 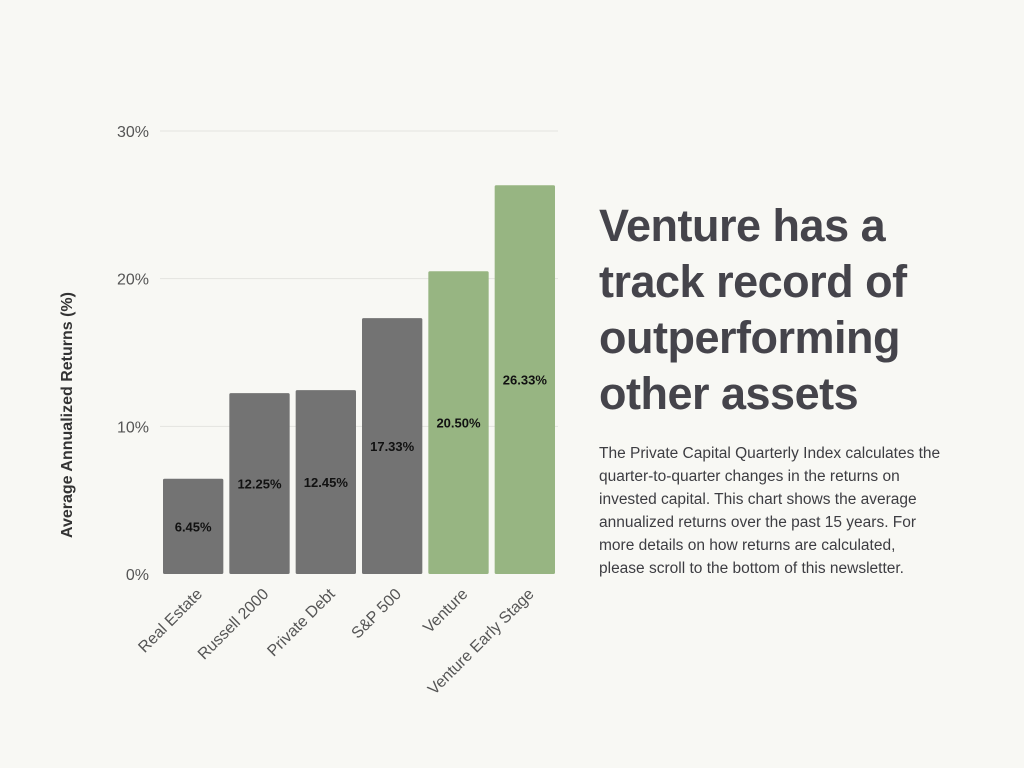 I want to click on data-label: 6.45%, so click(x=193, y=526).